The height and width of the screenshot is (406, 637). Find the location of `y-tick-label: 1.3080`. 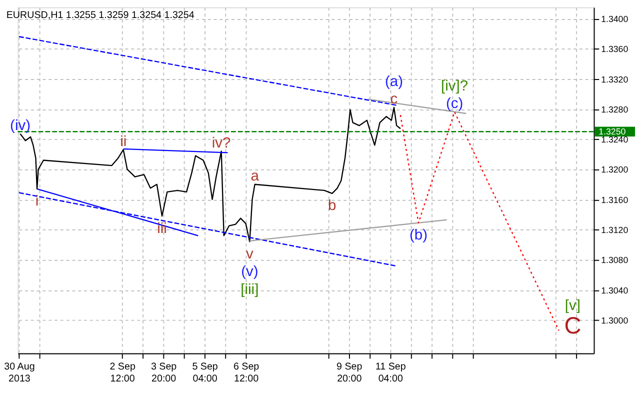

y-tick-label: 1.3080 is located at coordinates (614, 260).